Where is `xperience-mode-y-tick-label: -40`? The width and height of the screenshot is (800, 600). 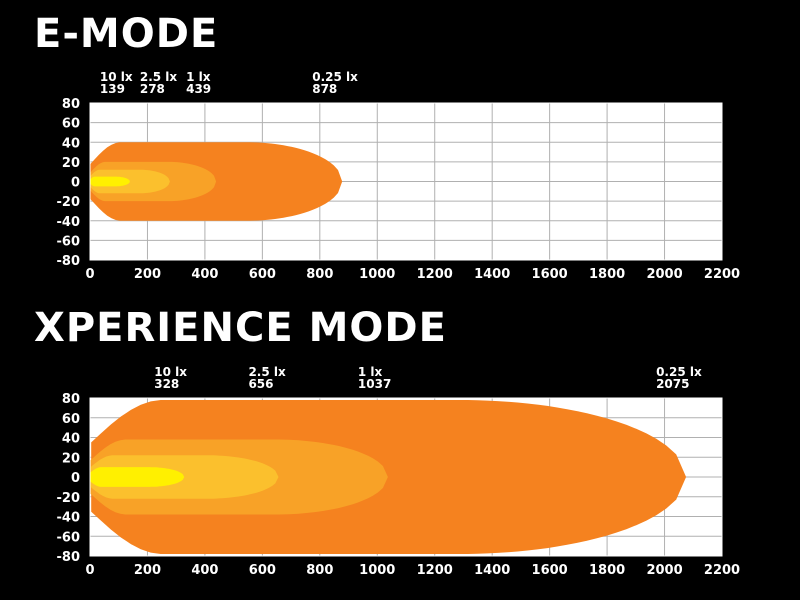
xperience-mode-y-tick-label: -40 is located at coordinates (69, 518).